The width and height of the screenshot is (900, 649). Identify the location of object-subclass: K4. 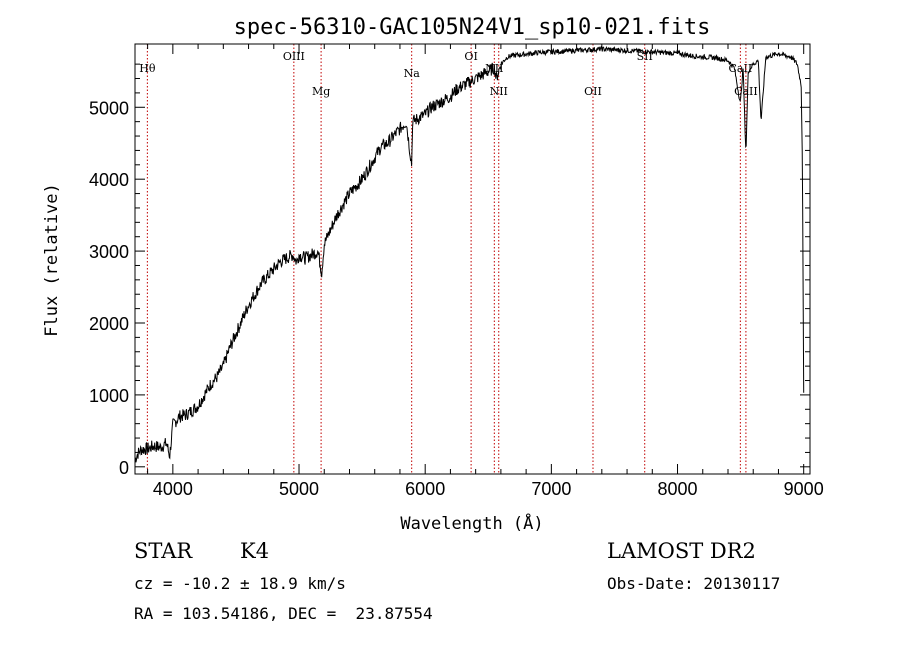
(255, 551).